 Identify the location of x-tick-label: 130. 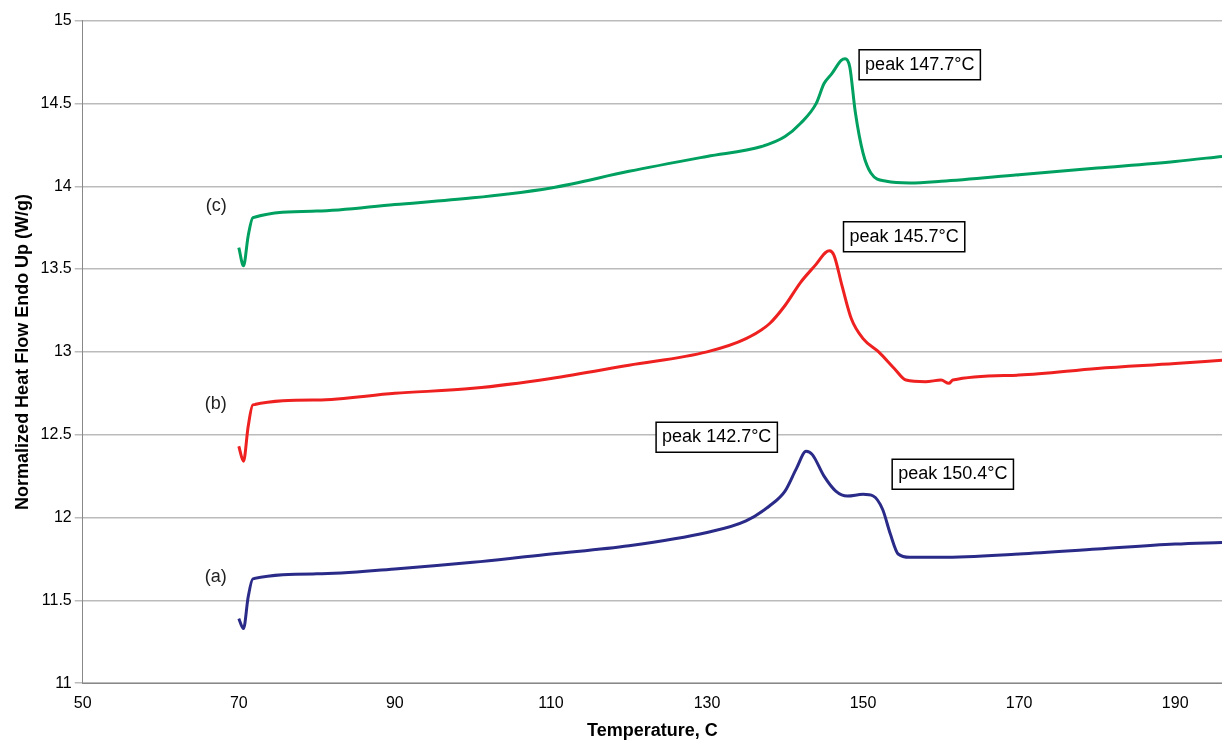
(707, 703).